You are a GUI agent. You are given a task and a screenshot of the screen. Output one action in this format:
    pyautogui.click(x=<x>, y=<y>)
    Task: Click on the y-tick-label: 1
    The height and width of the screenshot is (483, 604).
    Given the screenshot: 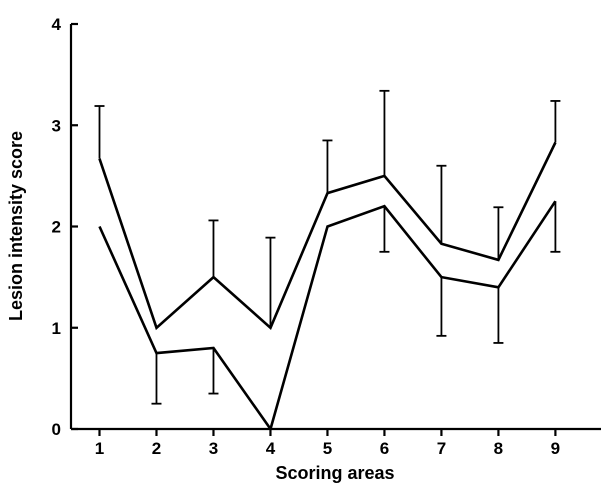 What is the action you would take?
    pyautogui.click(x=56, y=328)
    